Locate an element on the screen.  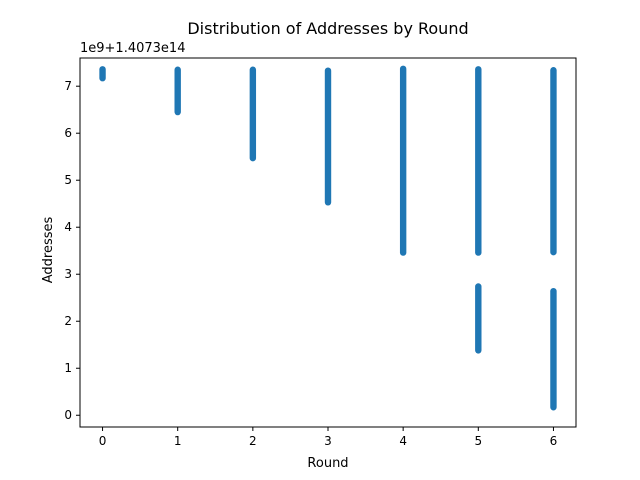
y-tick-label: 6 is located at coordinates (68, 133).